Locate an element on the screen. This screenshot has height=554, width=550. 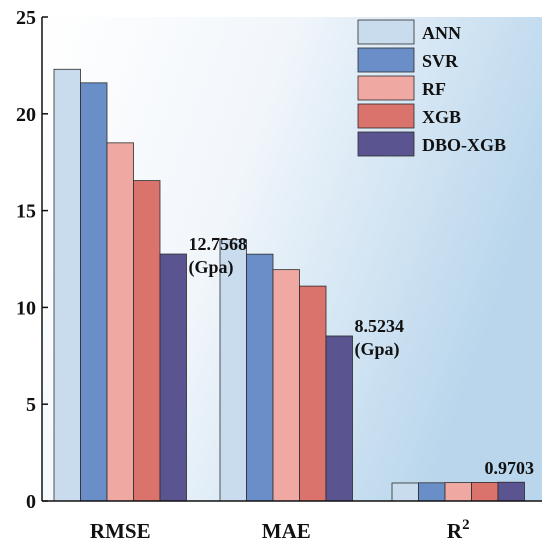
bar-mae-dbo-xgb is located at coordinates (339, 418).